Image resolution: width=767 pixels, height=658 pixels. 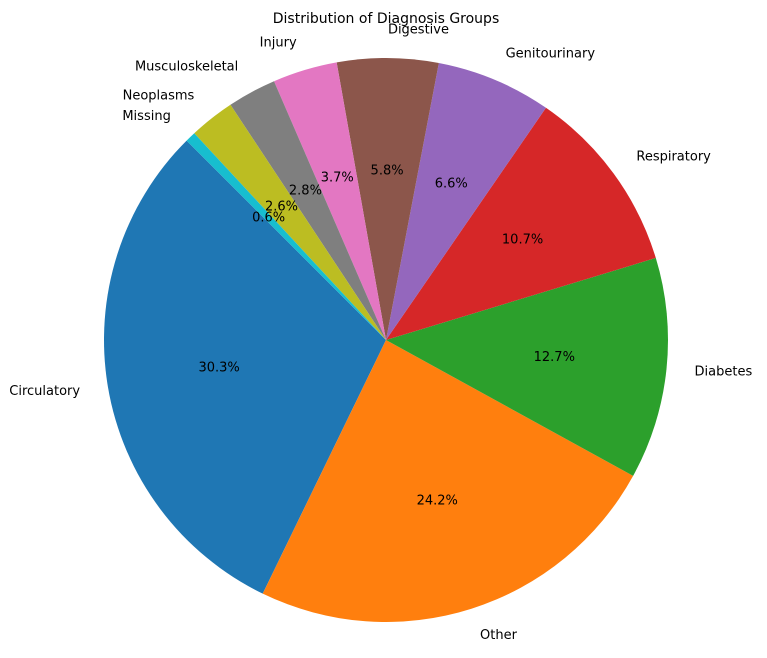 What do you see at coordinates (551, 53) in the screenshot?
I see `slice-label: Genitourinary` at bounding box center [551, 53].